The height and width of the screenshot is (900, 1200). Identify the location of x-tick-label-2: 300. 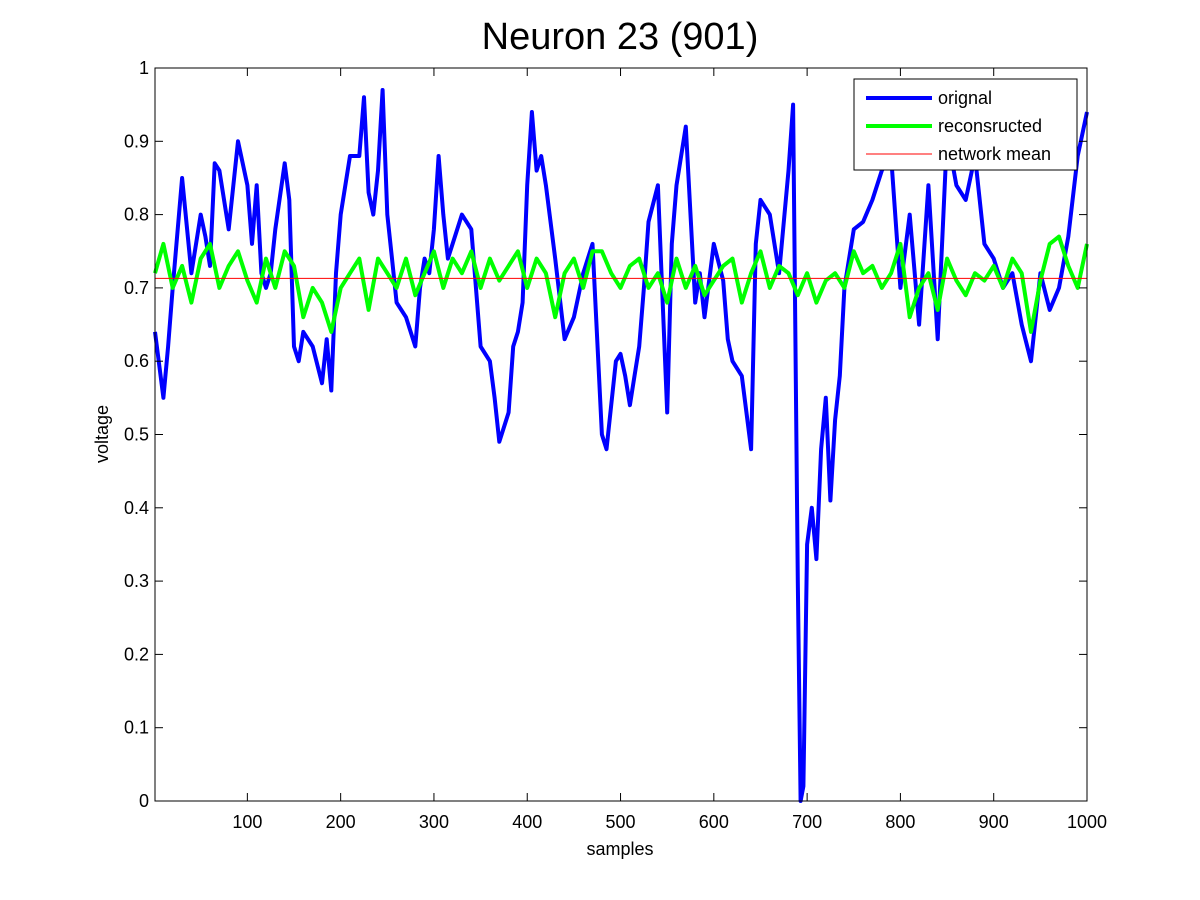
(434, 822).